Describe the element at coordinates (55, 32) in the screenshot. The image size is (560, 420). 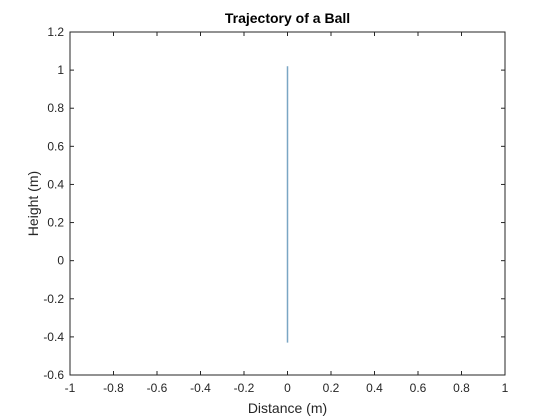
I see `y-tick-label: 1.2` at that location.